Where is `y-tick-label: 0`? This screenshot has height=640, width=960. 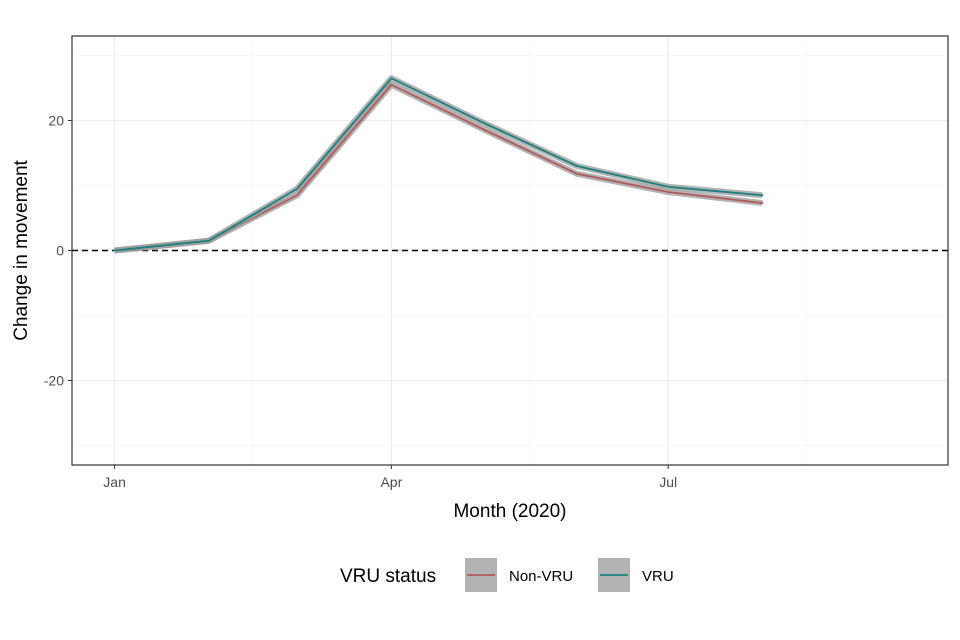
y-tick-label: 0 is located at coordinates (60, 251).